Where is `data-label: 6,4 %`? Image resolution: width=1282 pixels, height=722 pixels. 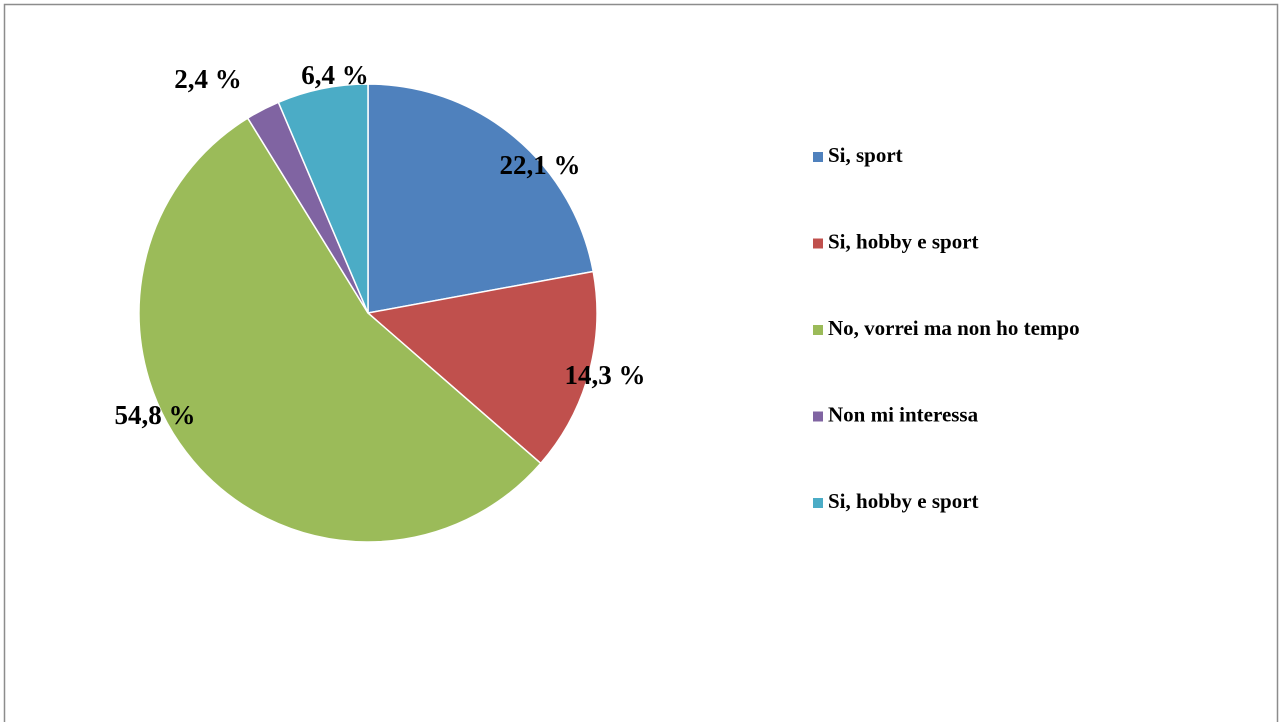 data-label: 6,4 % is located at coordinates (335, 75).